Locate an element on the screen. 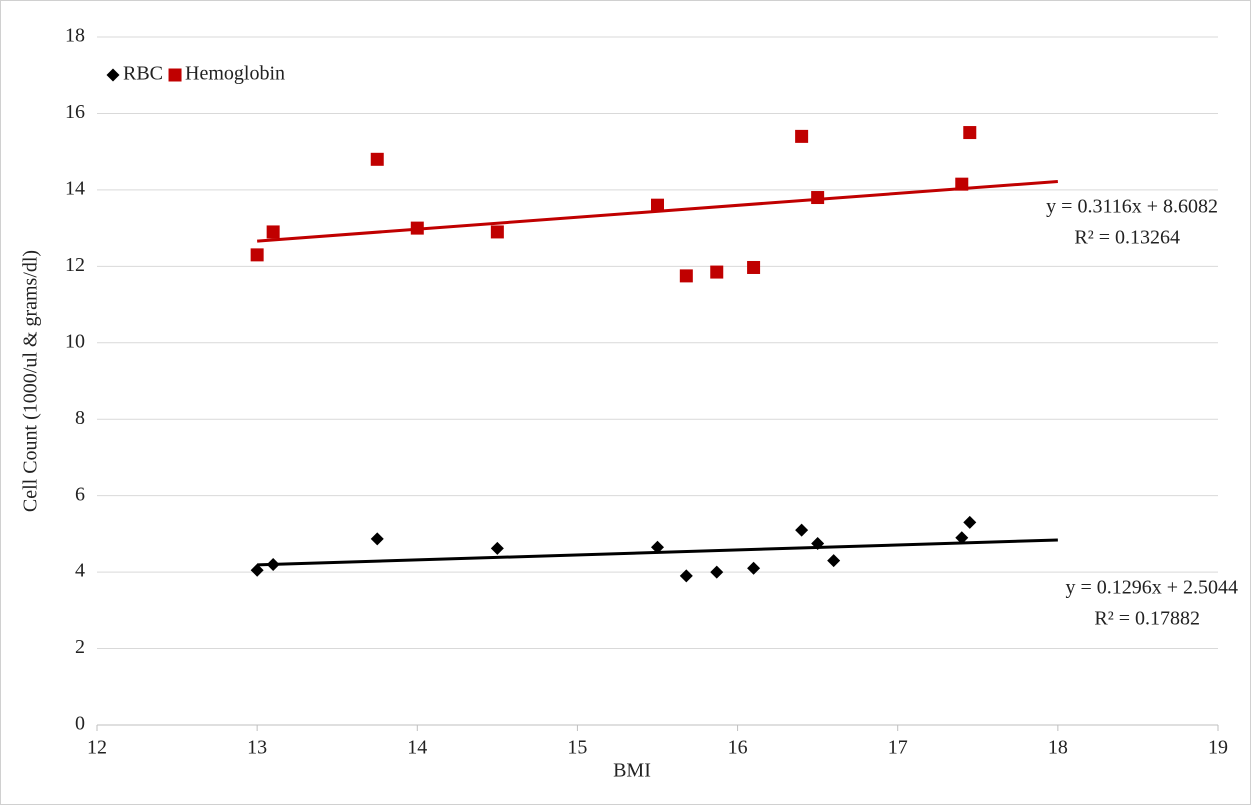 This screenshot has height=807, width=1253. x-axis-label: BMI is located at coordinates (632, 771).